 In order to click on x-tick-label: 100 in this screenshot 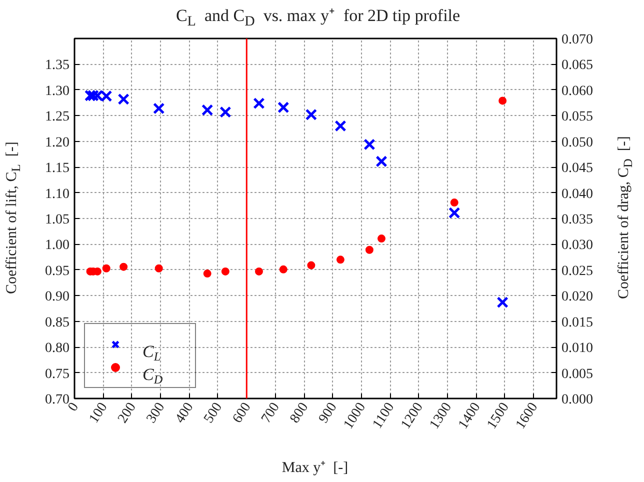, I will do `click(98, 413)`.